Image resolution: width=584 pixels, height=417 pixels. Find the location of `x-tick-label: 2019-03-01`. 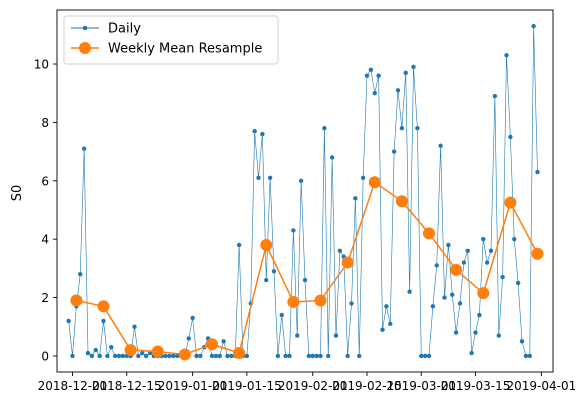

x-tick-label: 2019-03-01 is located at coordinates (421, 386).